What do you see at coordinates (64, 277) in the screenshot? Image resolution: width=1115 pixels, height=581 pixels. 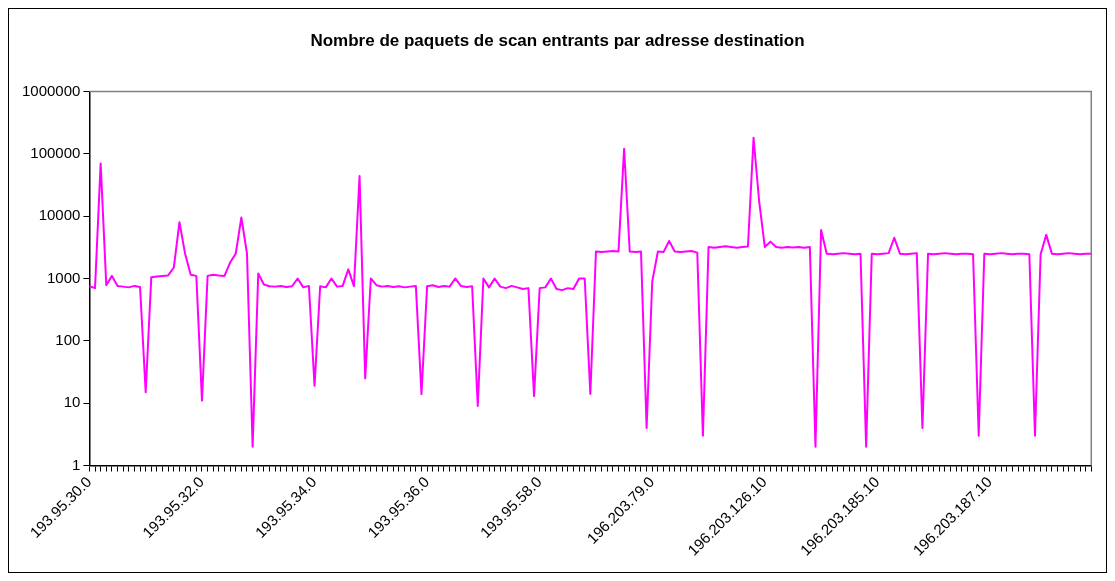 I see `y-tick-label: 1000` at bounding box center [64, 277].